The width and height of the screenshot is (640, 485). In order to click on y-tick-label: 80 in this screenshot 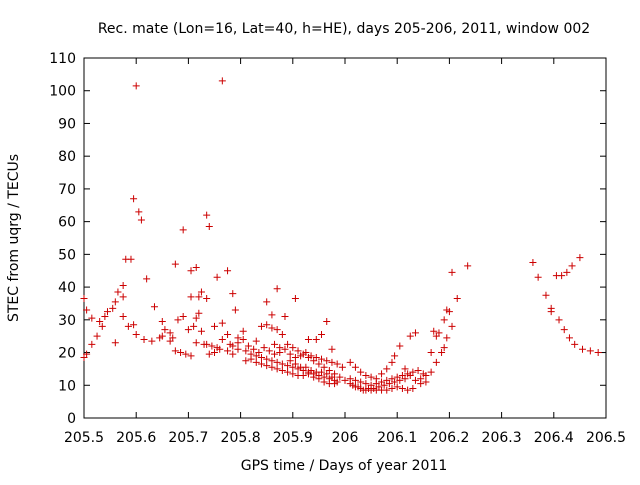, I will do `click(67, 157)`.